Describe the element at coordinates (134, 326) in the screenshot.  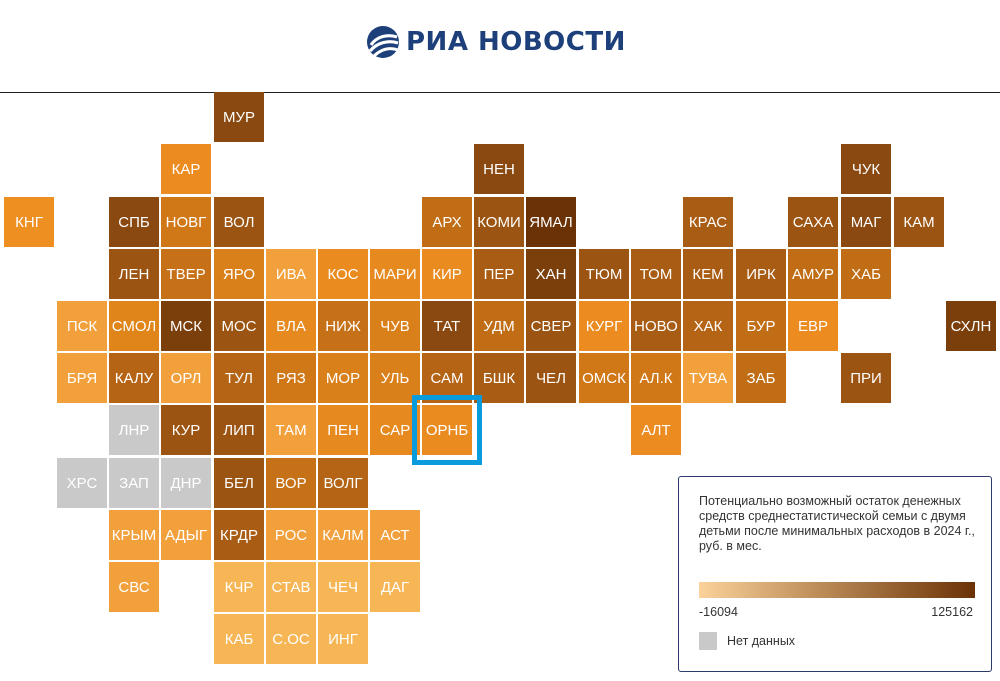
I see `region-tile: СМОЛ` at that location.